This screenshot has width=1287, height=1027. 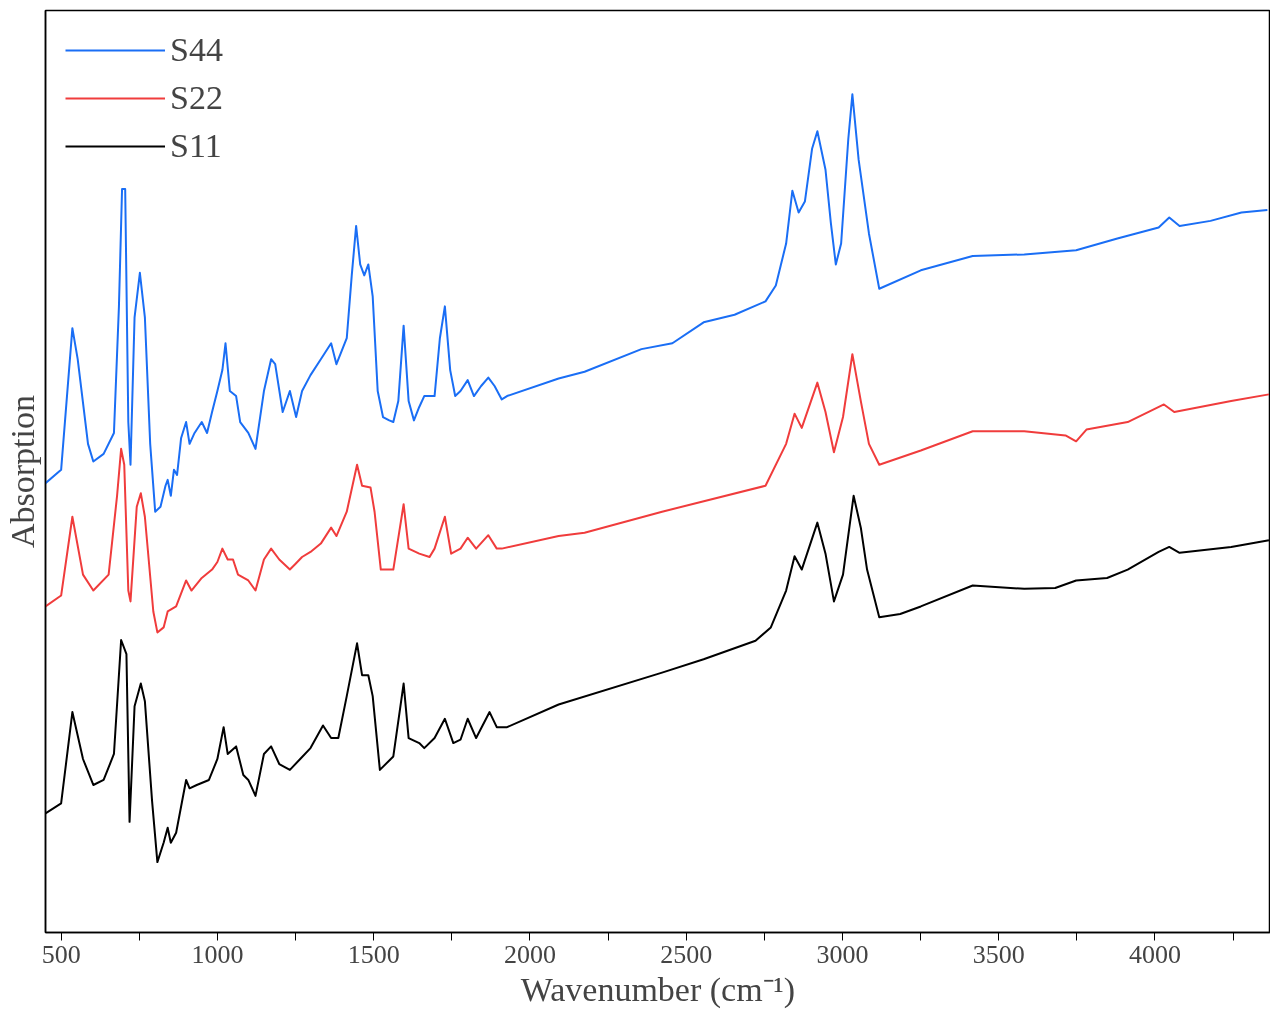 What do you see at coordinates (686, 954) in the screenshot?
I see `x-tick-label: 2500` at bounding box center [686, 954].